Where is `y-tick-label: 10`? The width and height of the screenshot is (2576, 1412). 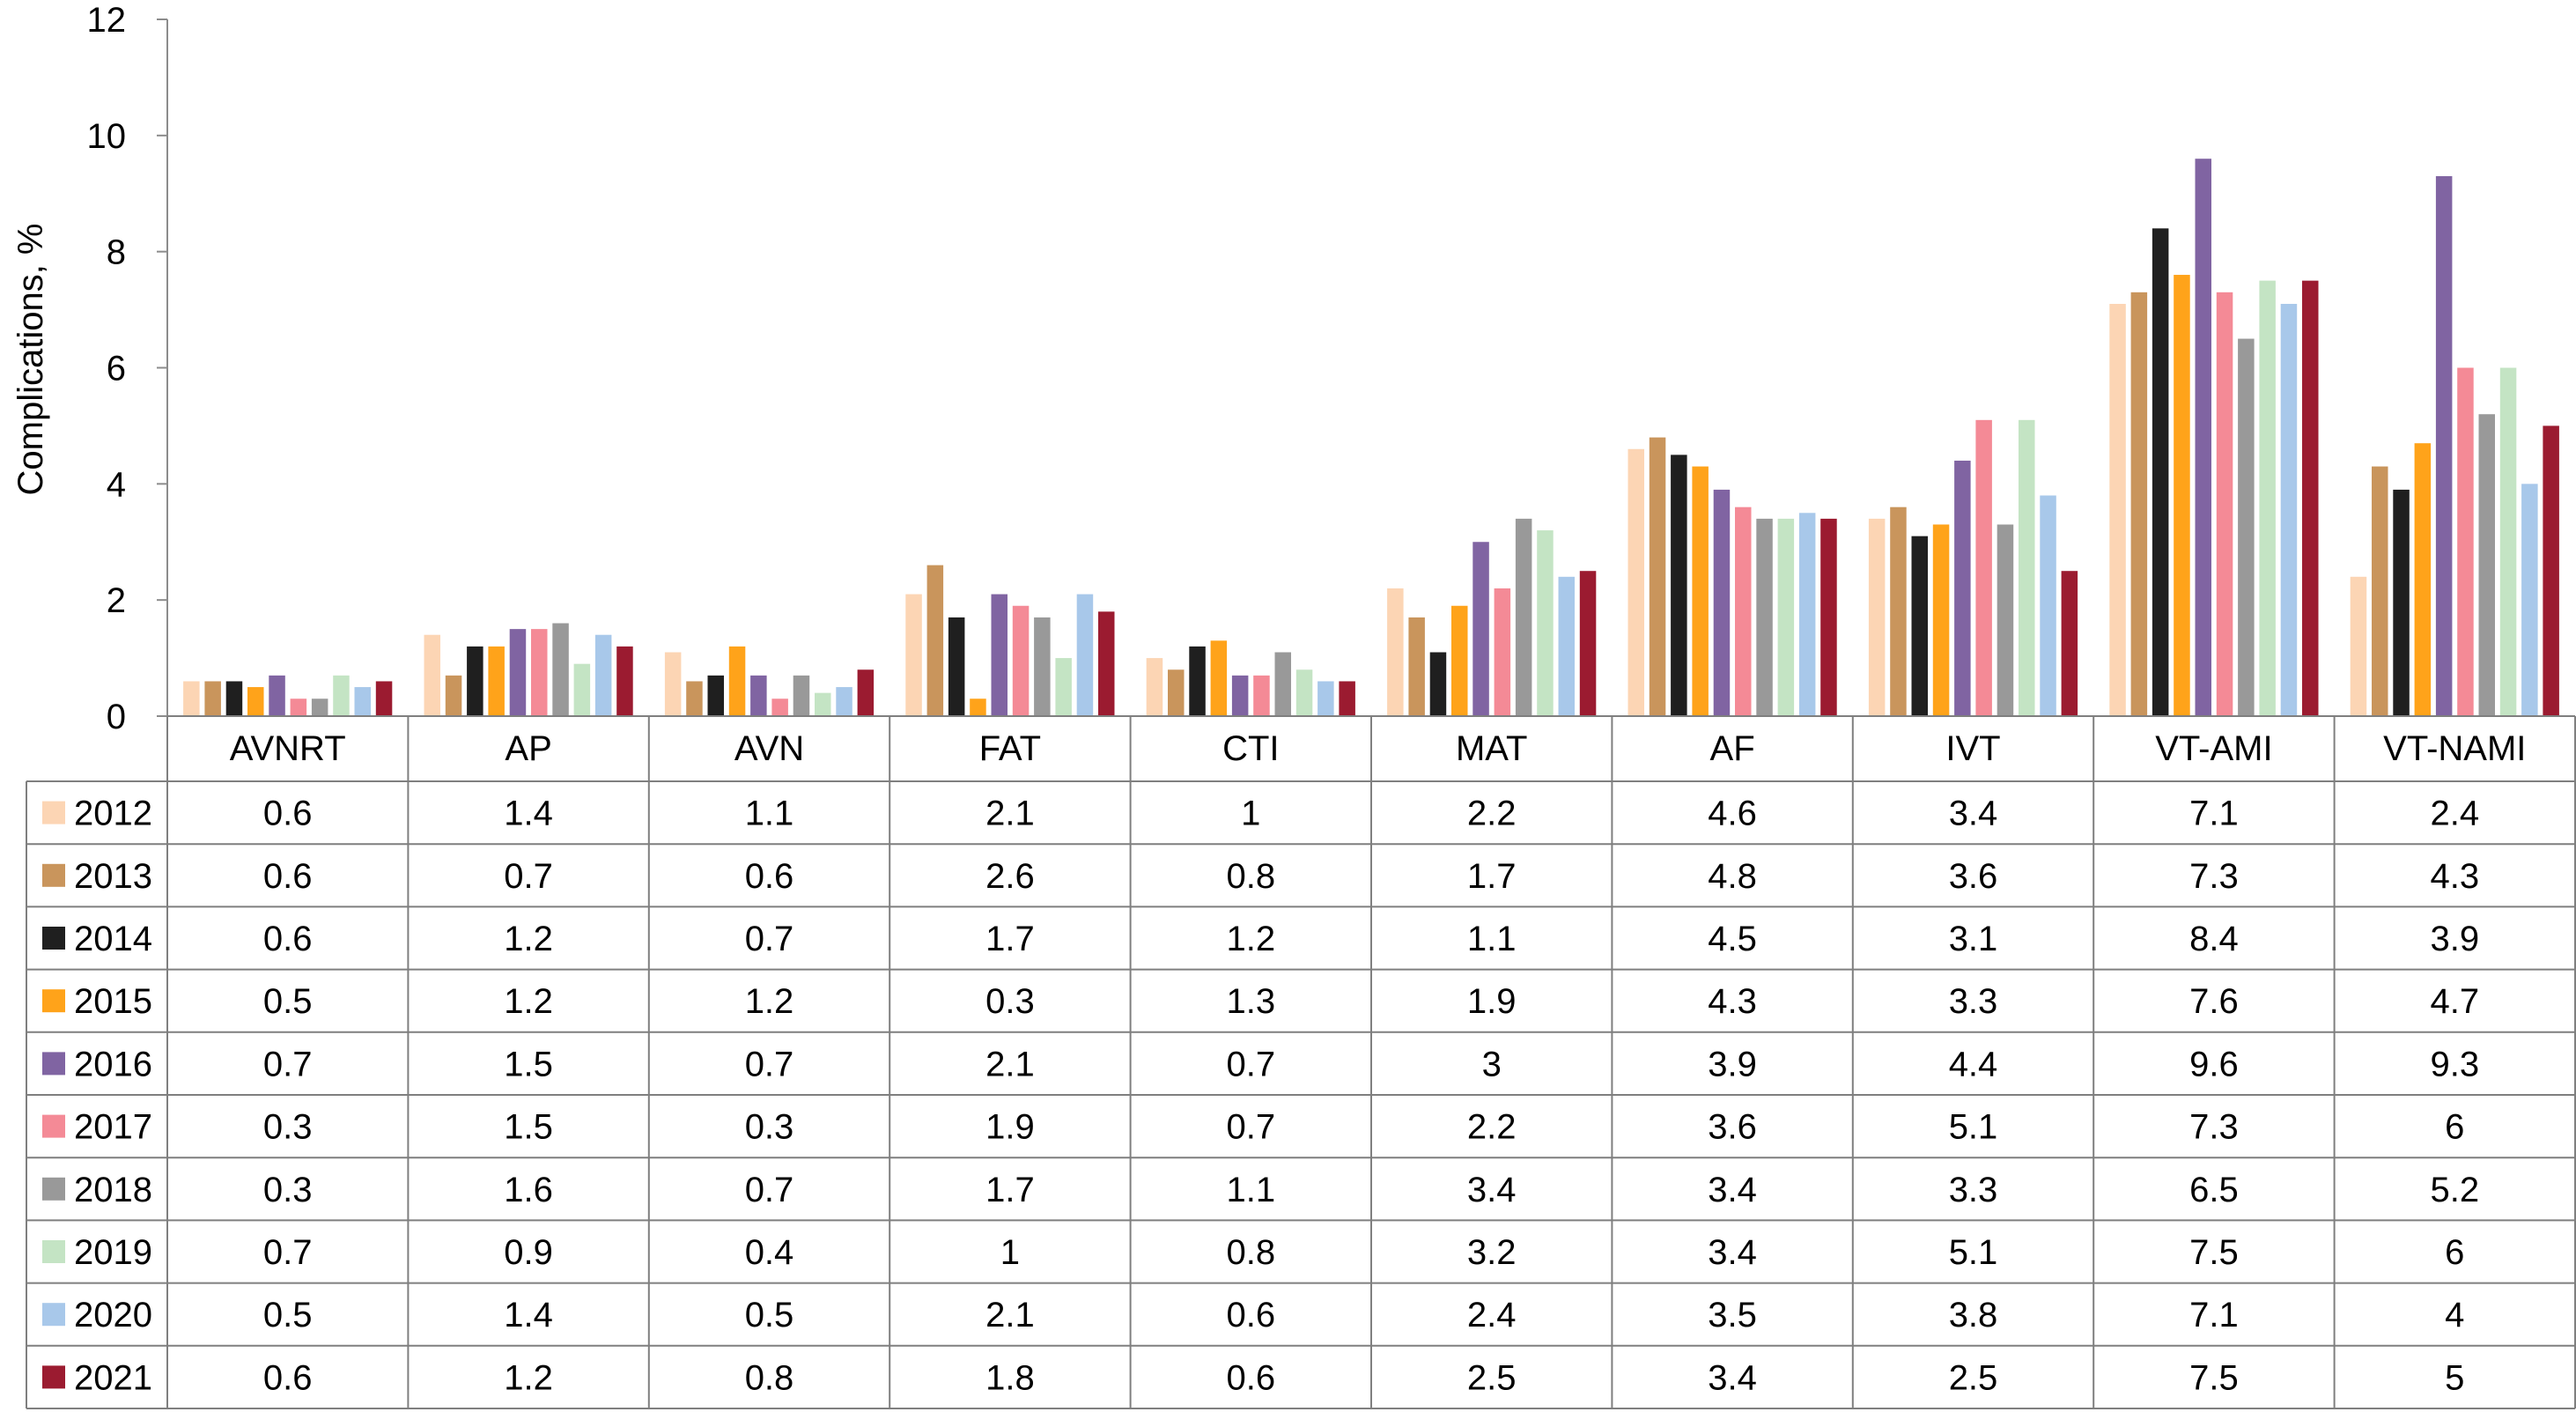 y-tick-label: 10 is located at coordinates (107, 136).